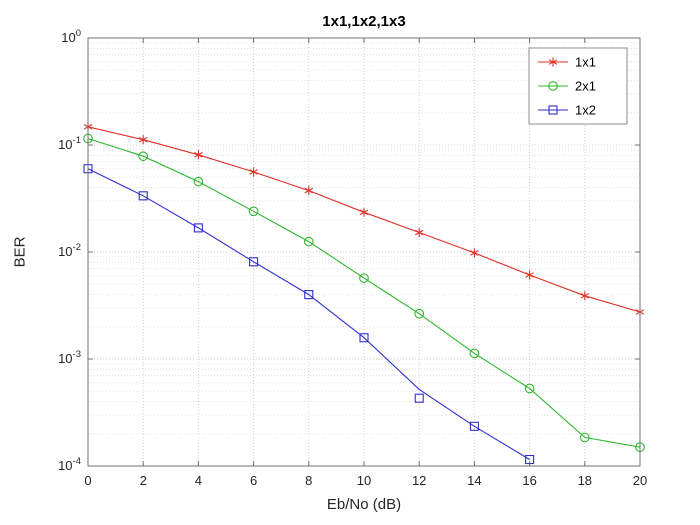 The height and width of the screenshot is (525, 700). What do you see at coordinates (20, 252) in the screenshot?
I see `y-axis-label: BER` at bounding box center [20, 252].